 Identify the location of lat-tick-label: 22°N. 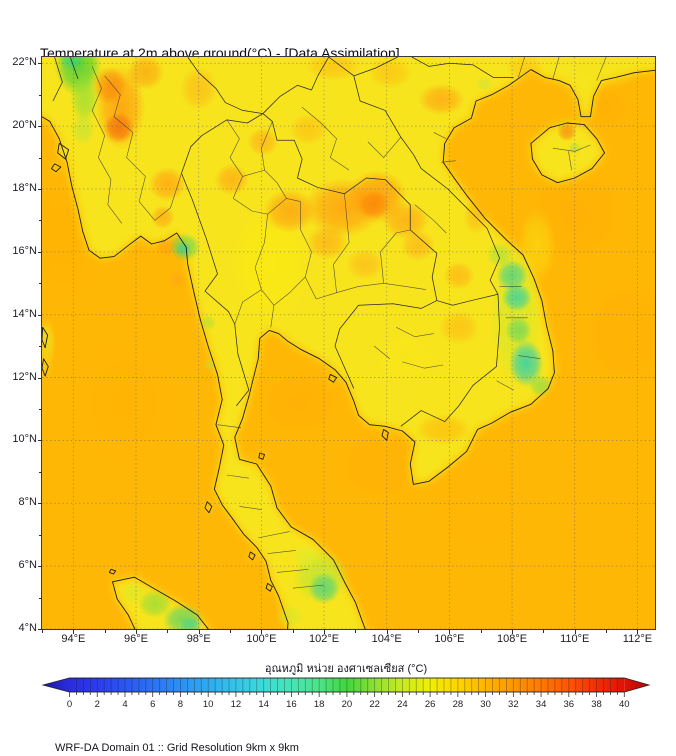
(24, 62).